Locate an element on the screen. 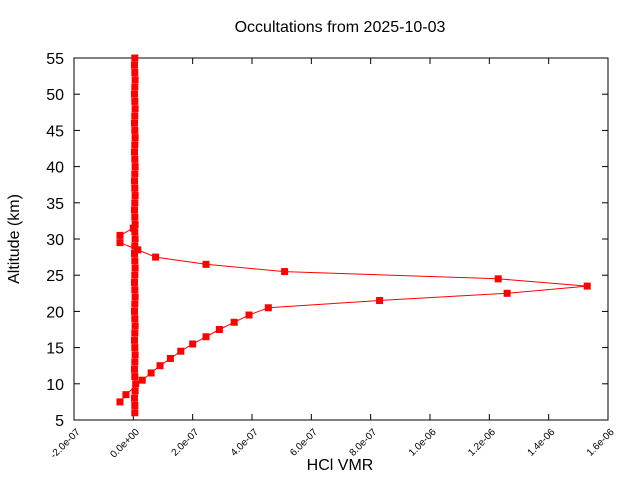 This screenshot has width=640, height=480. x-axis-label: HCl VMR is located at coordinates (340, 465).